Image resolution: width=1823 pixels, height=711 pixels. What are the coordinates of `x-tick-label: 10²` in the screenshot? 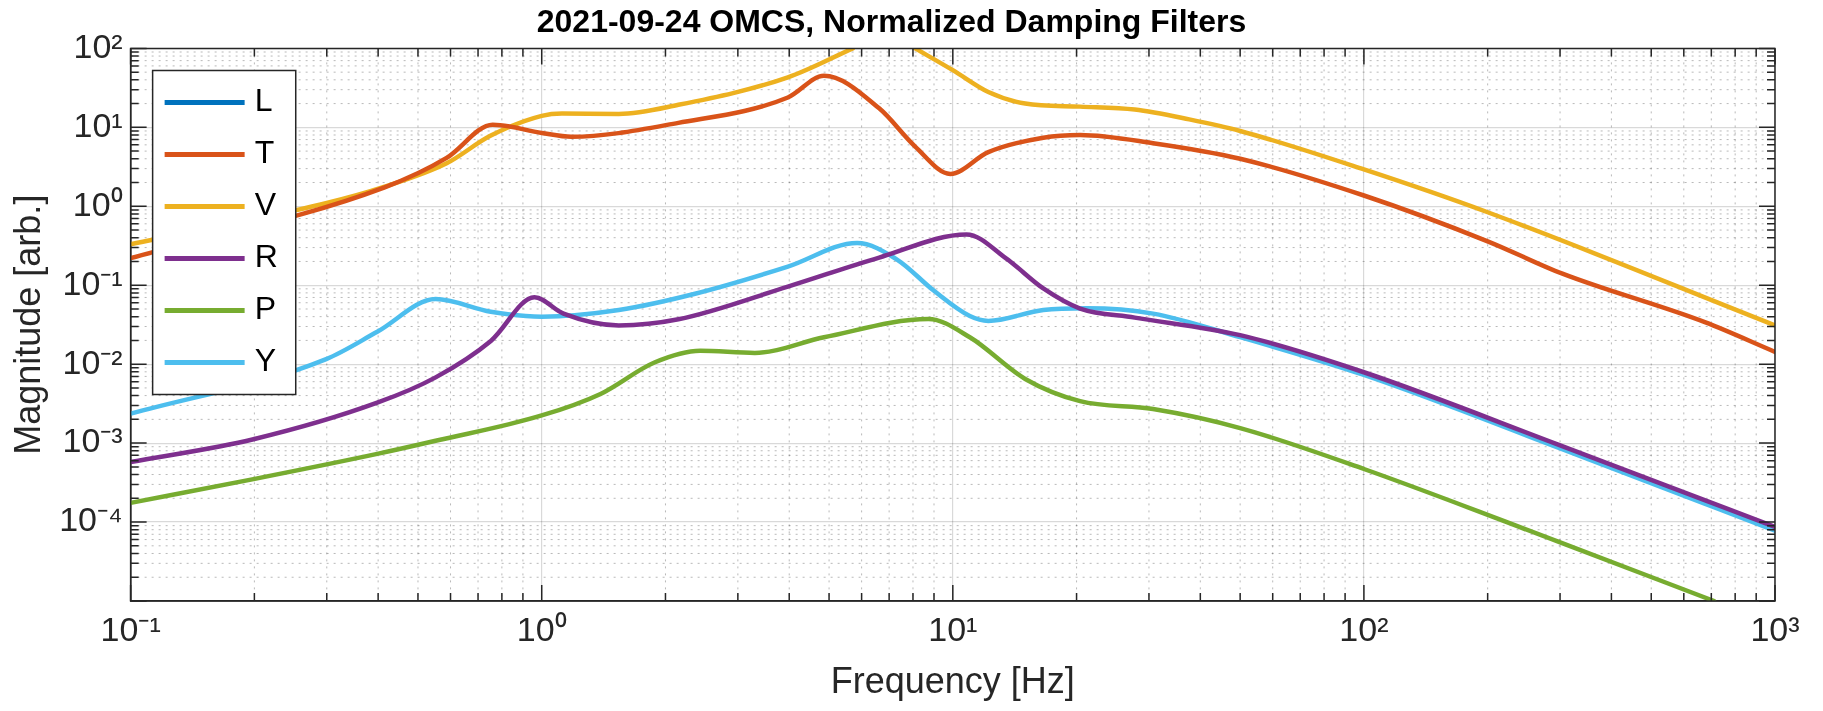 It's located at (1364, 628).